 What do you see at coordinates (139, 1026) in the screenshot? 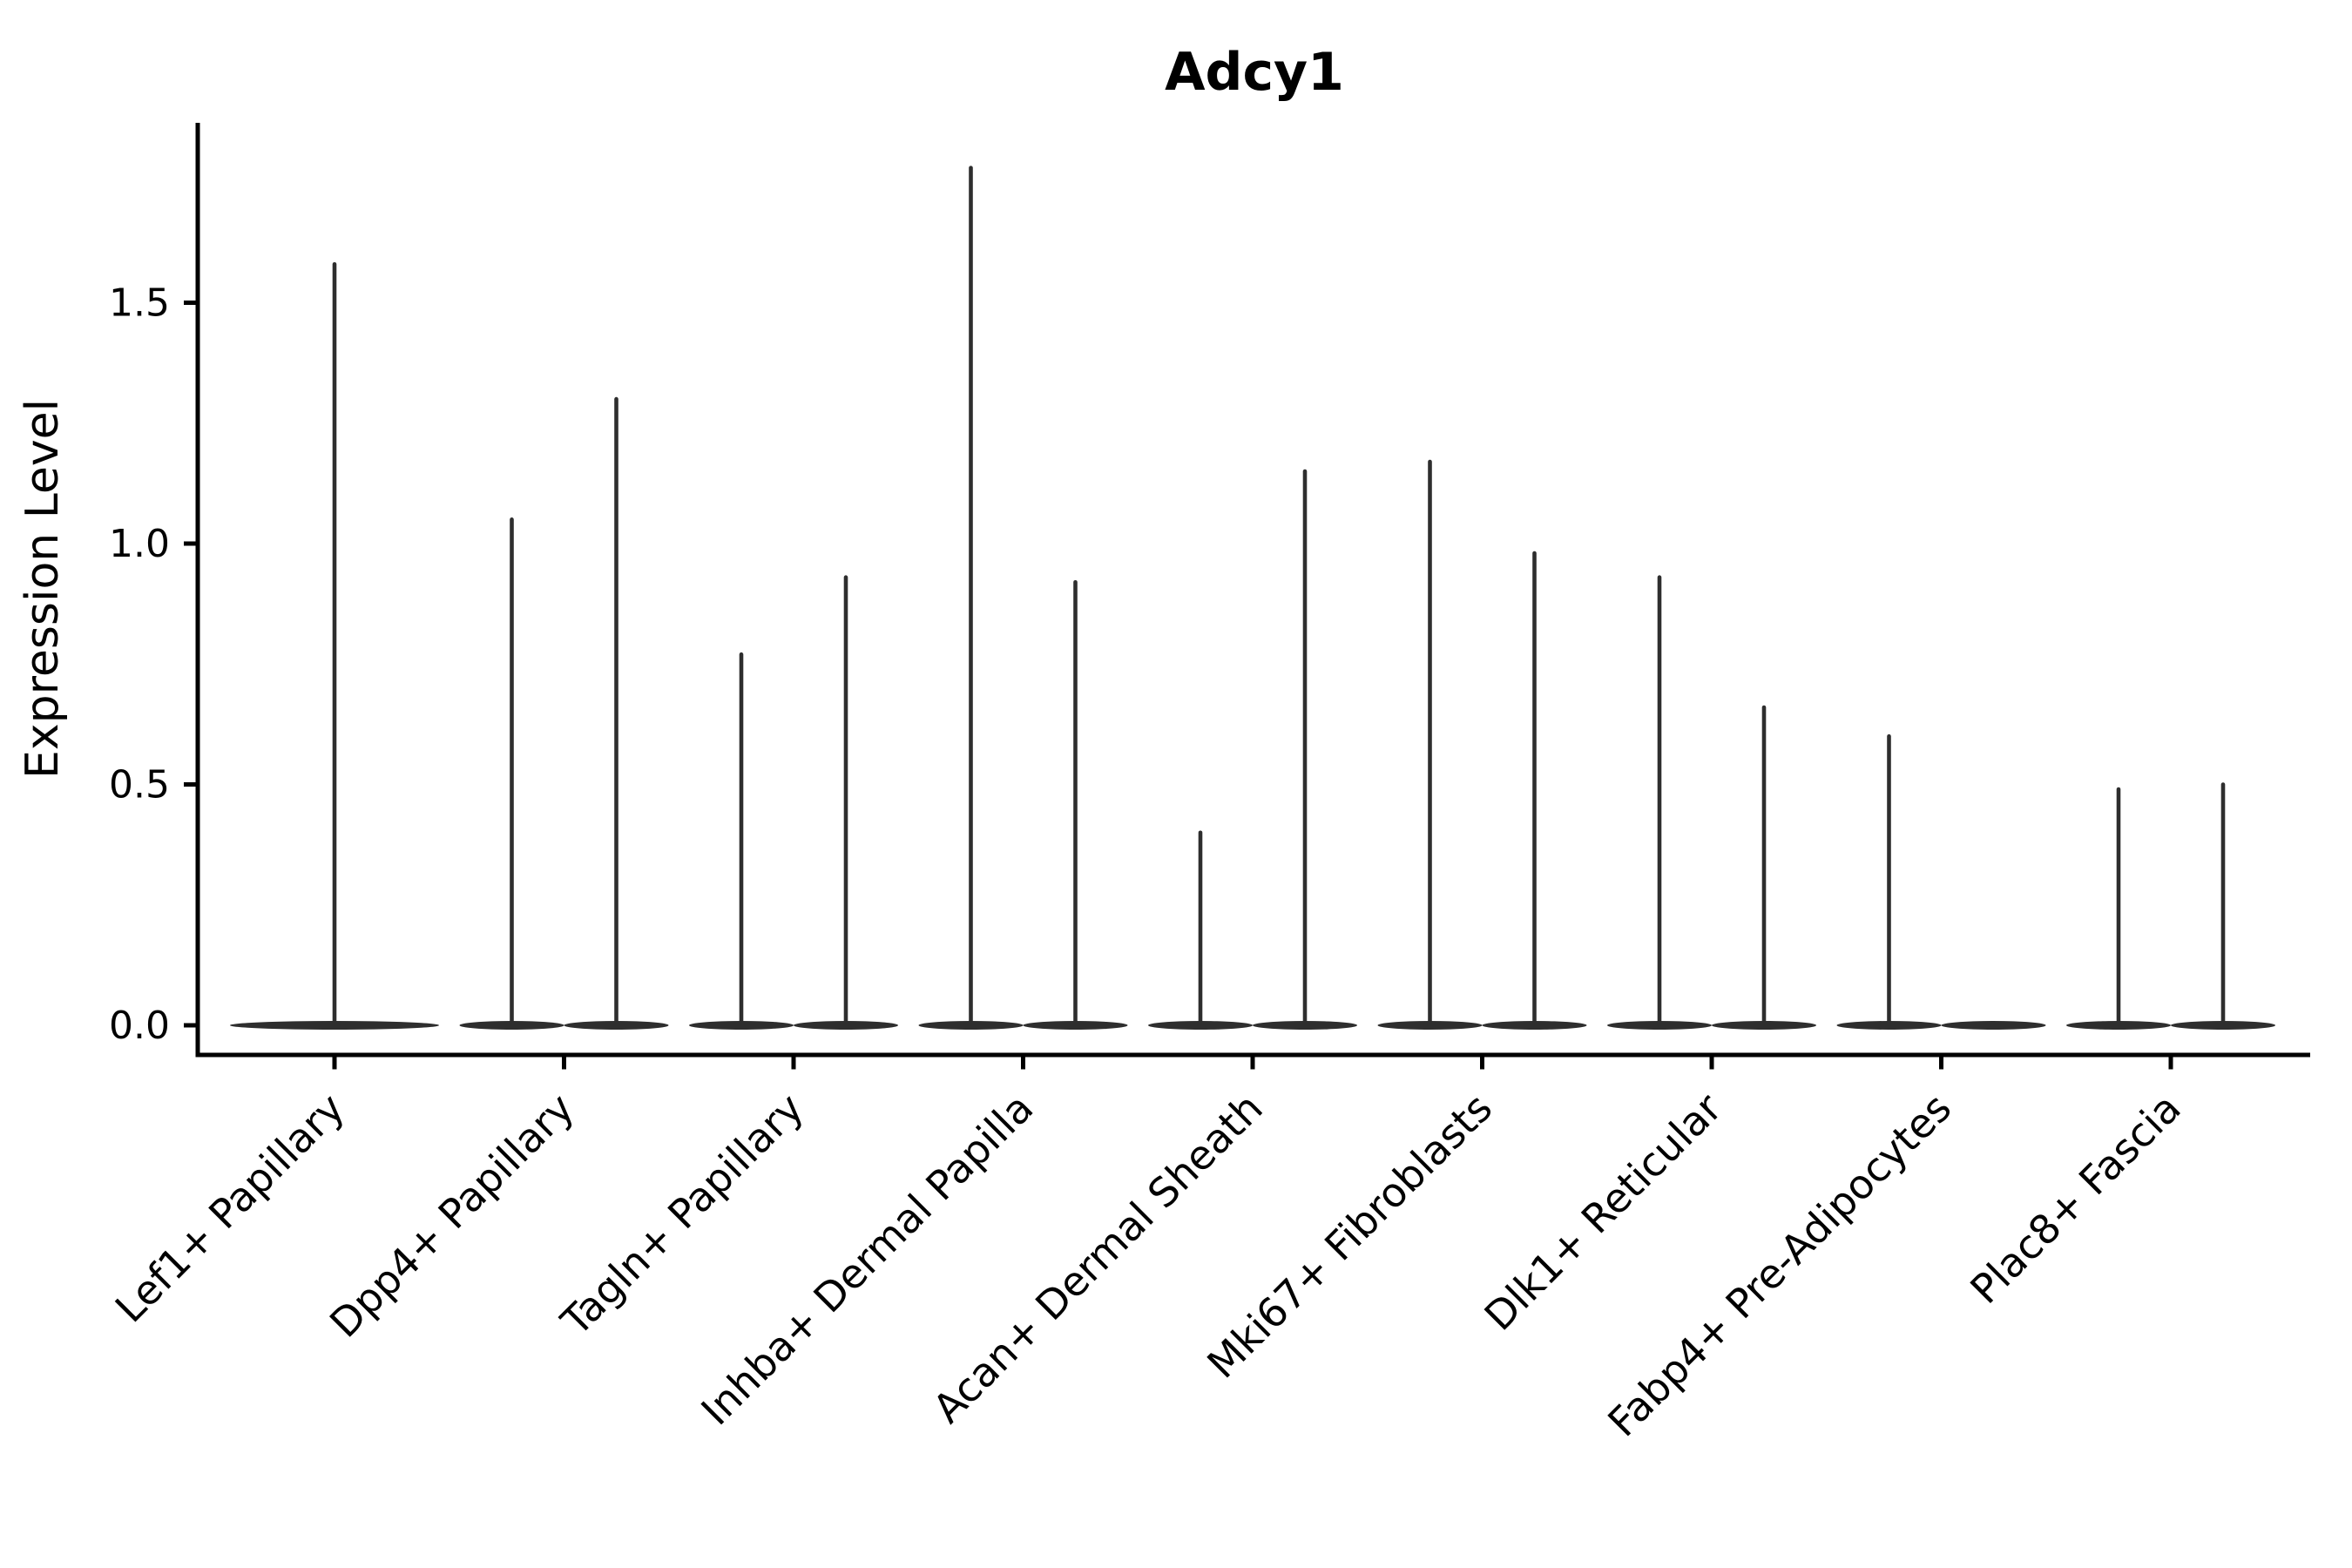
I see `y-tick-label: 0.0` at bounding box center [139, 1026].